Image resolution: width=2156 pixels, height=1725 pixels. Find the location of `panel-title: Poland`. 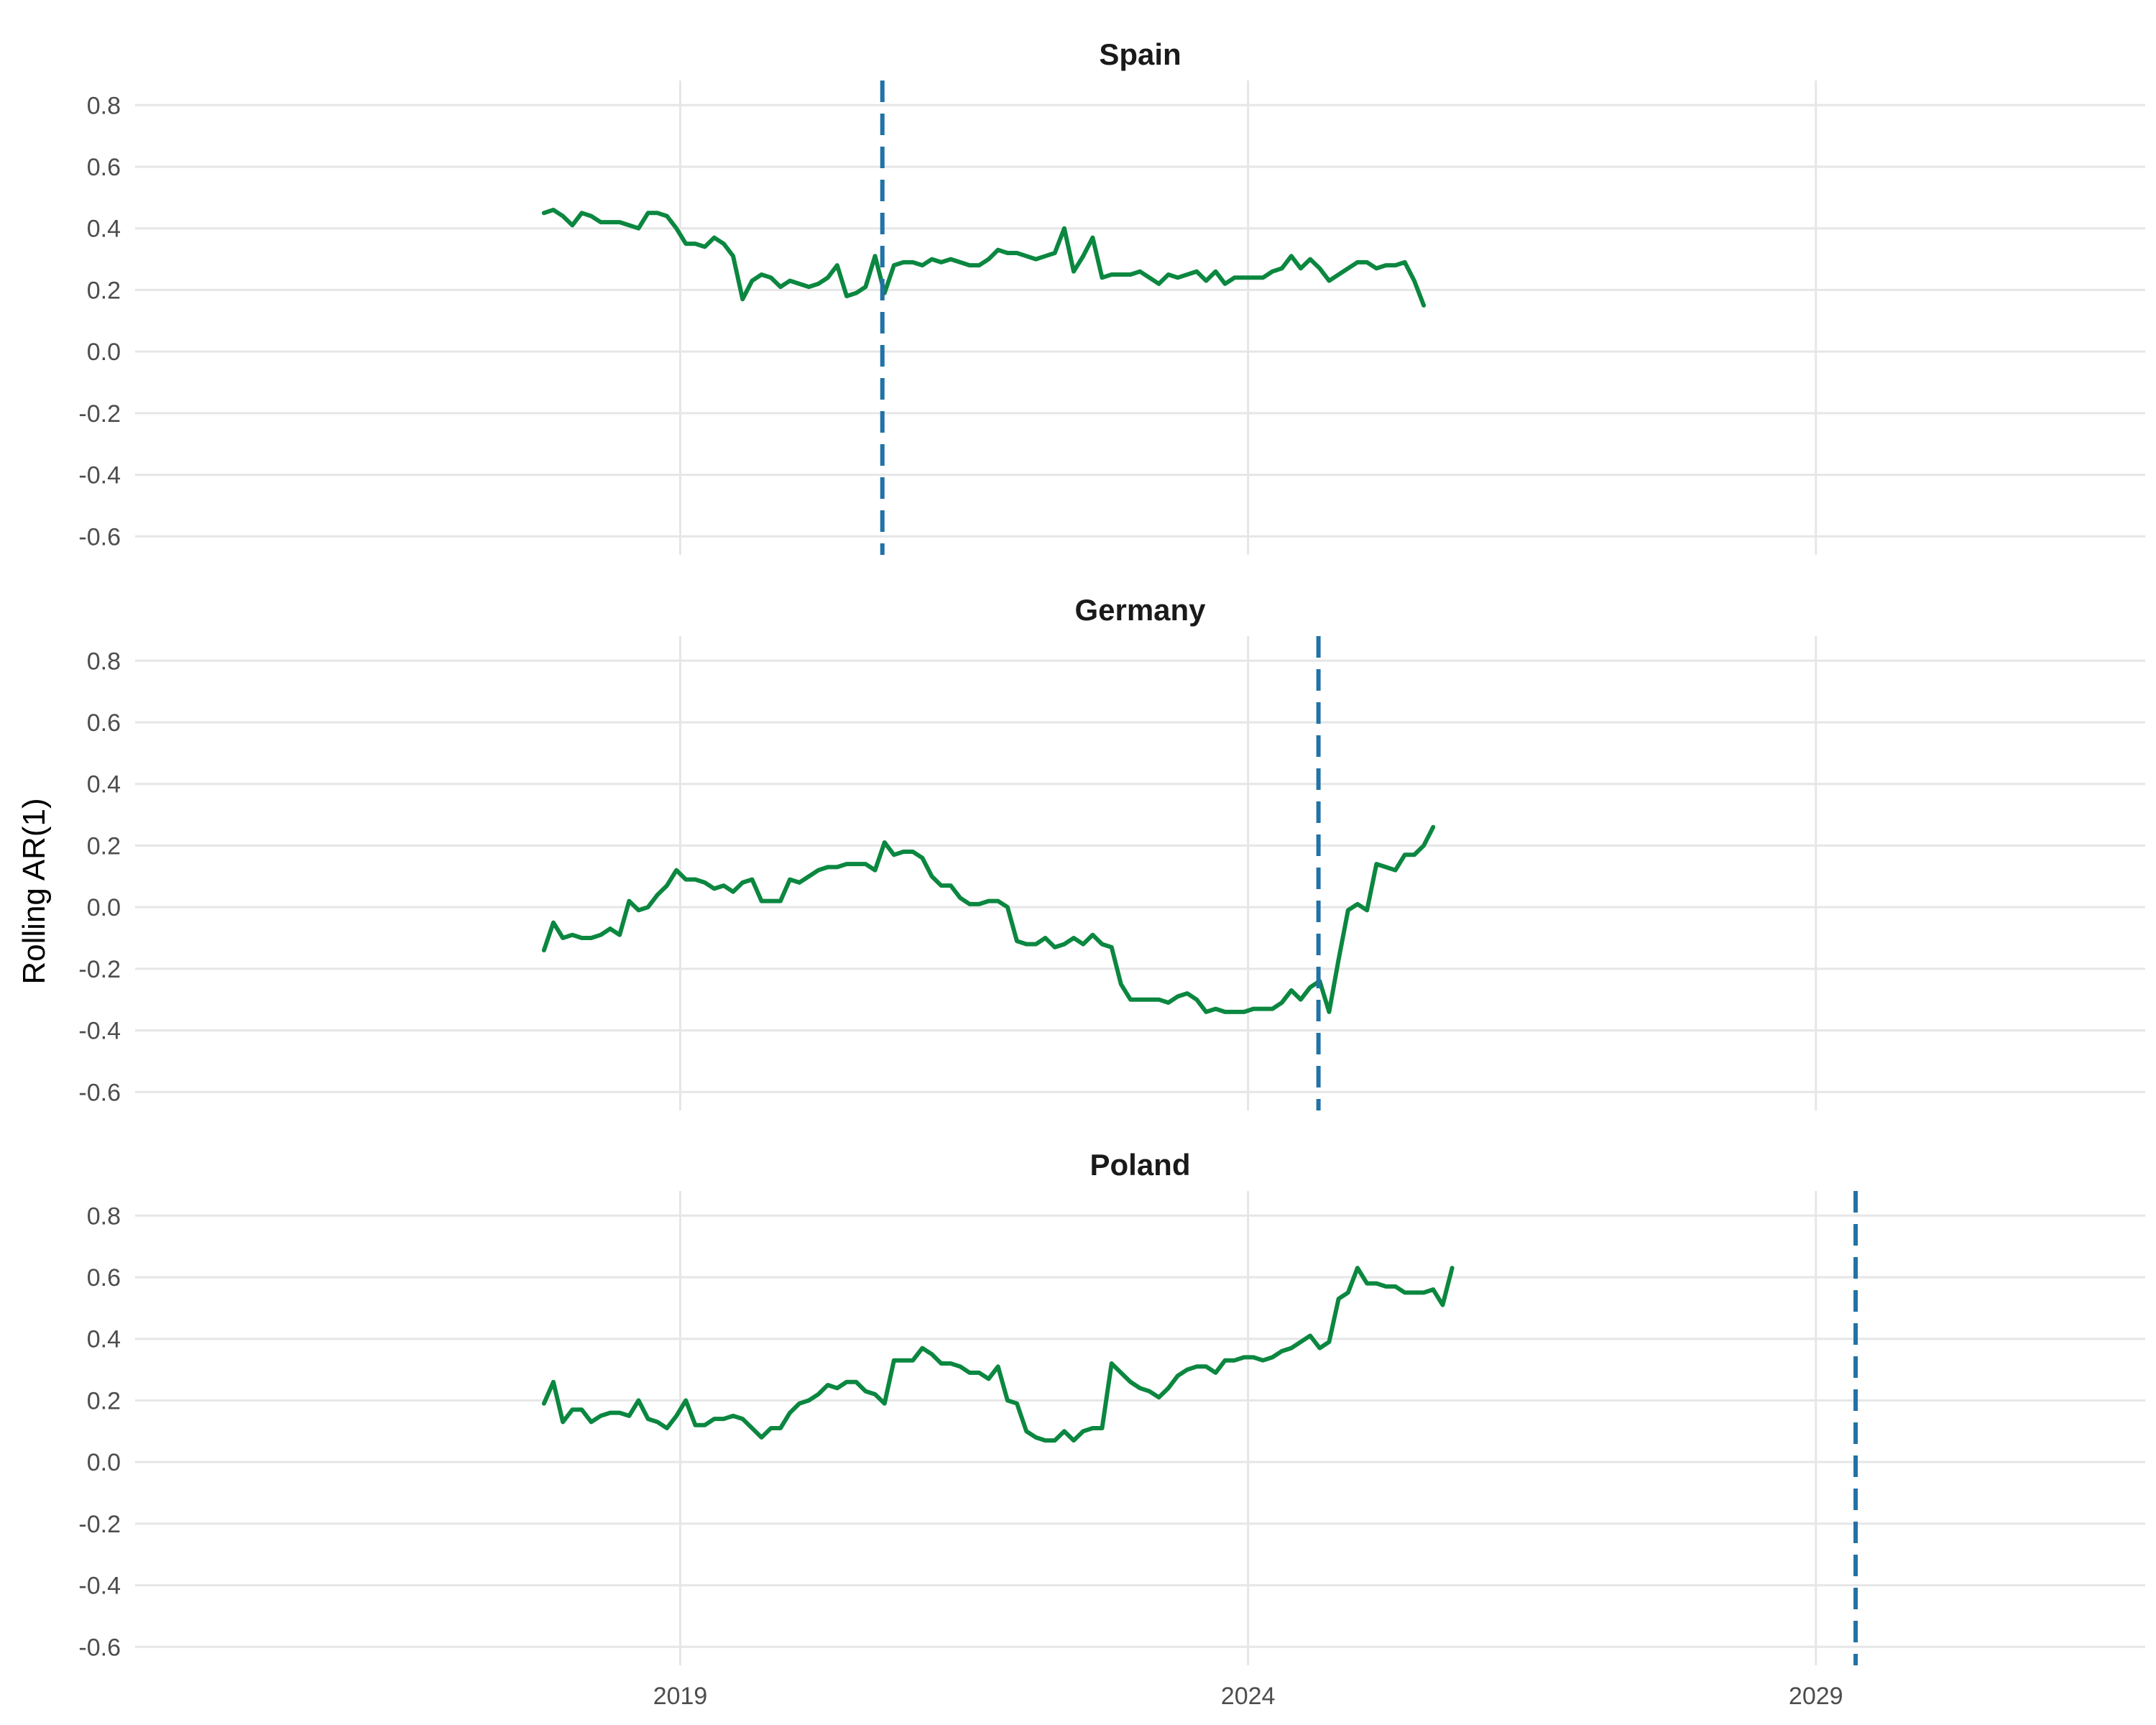

panel-title: Poland is located at coordinates (1139, 1165).